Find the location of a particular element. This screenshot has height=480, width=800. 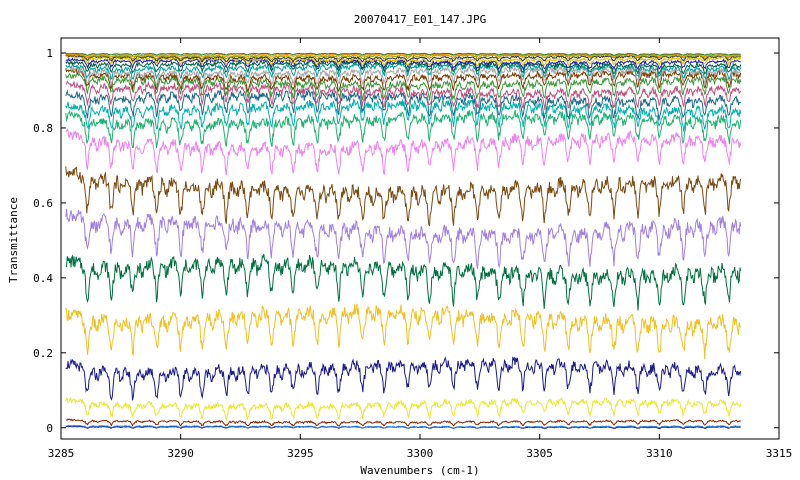

x-tick-label: 3290 is located at coordinates (180, 453).